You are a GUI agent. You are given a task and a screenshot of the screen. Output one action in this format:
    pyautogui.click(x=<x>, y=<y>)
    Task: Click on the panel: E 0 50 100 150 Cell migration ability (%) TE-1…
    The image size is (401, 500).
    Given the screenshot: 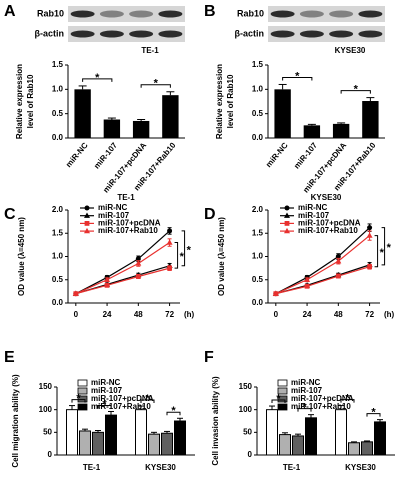 What is the action you would take?
    pyautogui.click(x=99, y=410)
    